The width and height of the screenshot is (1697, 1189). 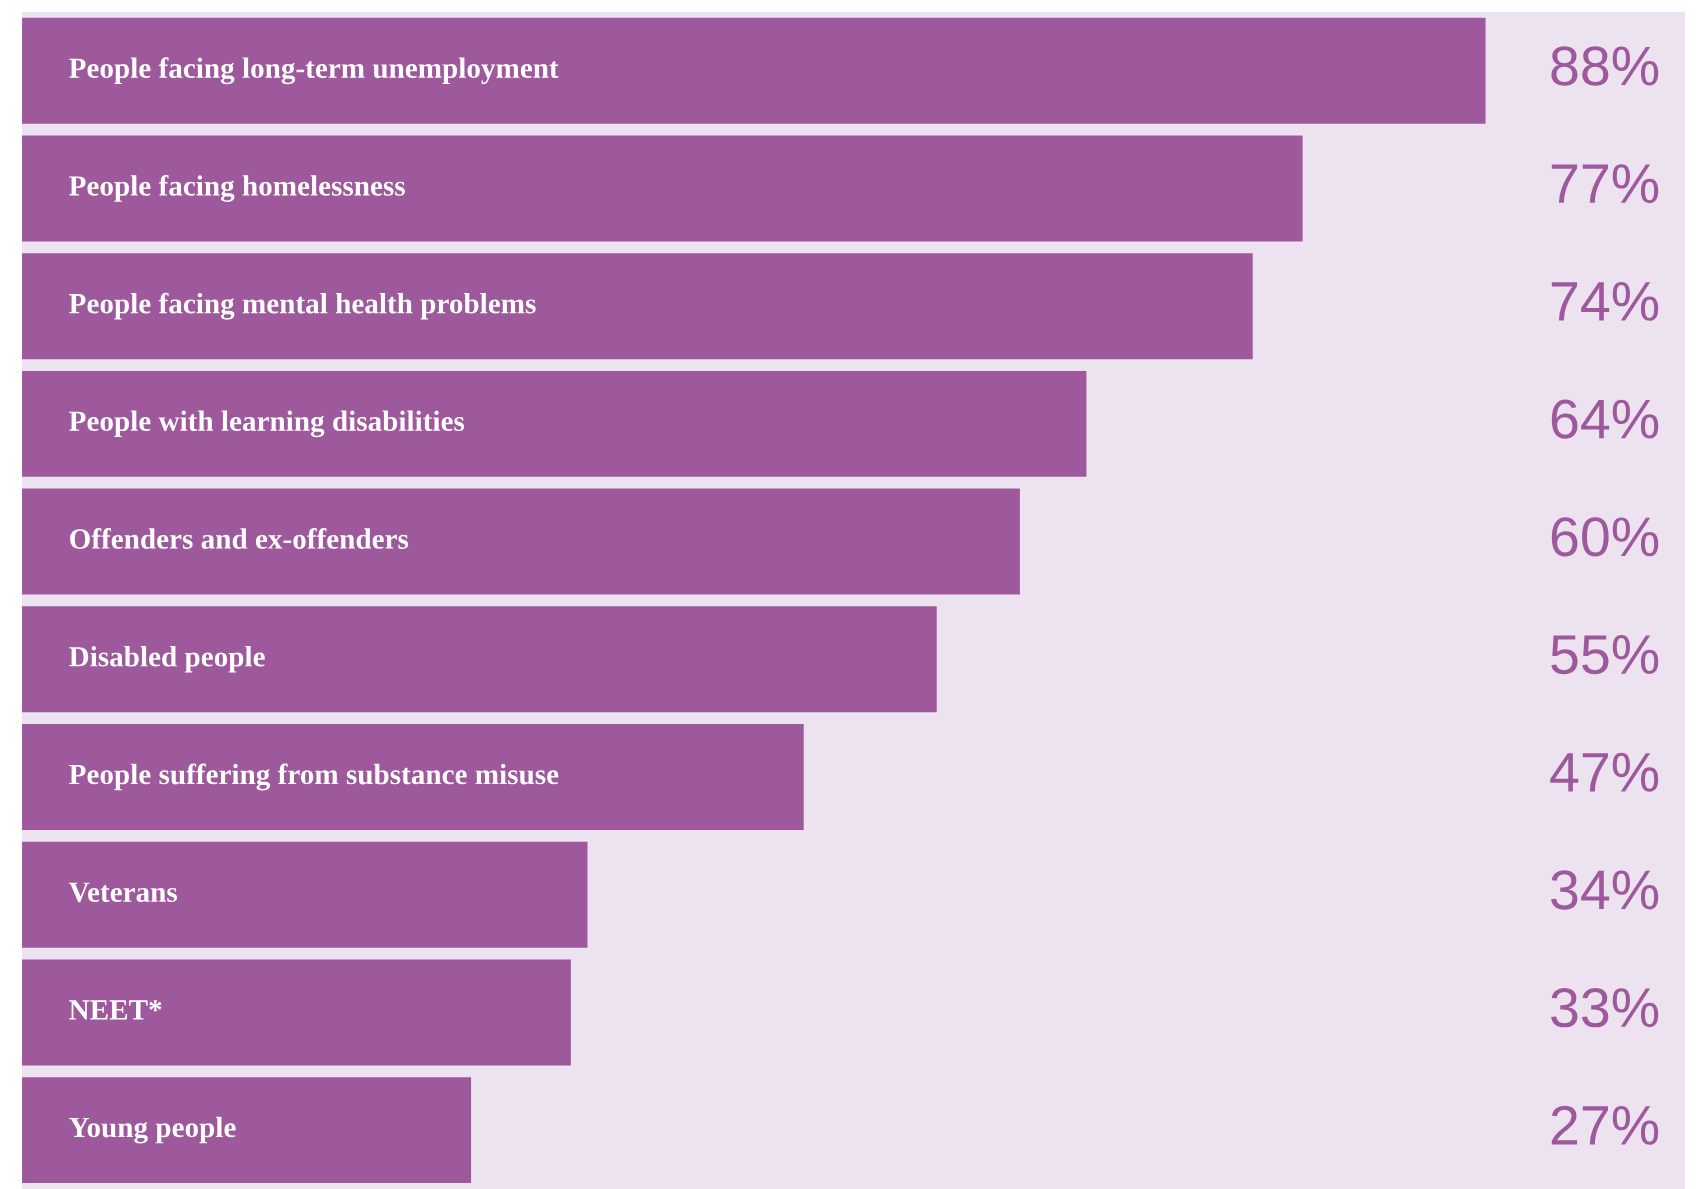 What do you see at coordinates (123, 892) in the screenshot?
I see `y-tick-label: Veterans` at bounding box center [123, 892].